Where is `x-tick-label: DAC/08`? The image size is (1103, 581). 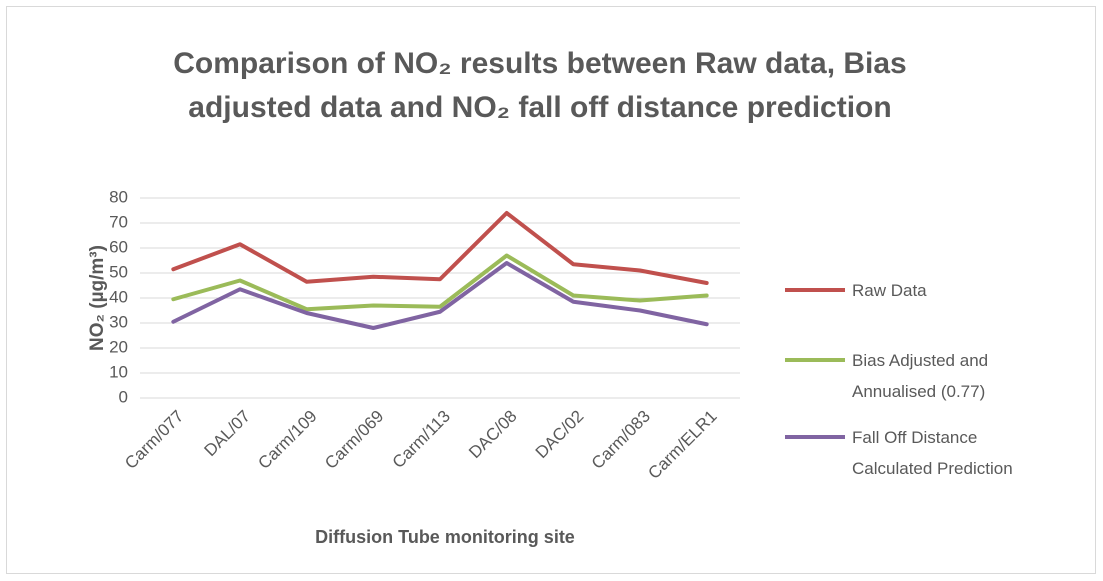 x-tick-label: DAC/08 is located at coordinates (493, 435).